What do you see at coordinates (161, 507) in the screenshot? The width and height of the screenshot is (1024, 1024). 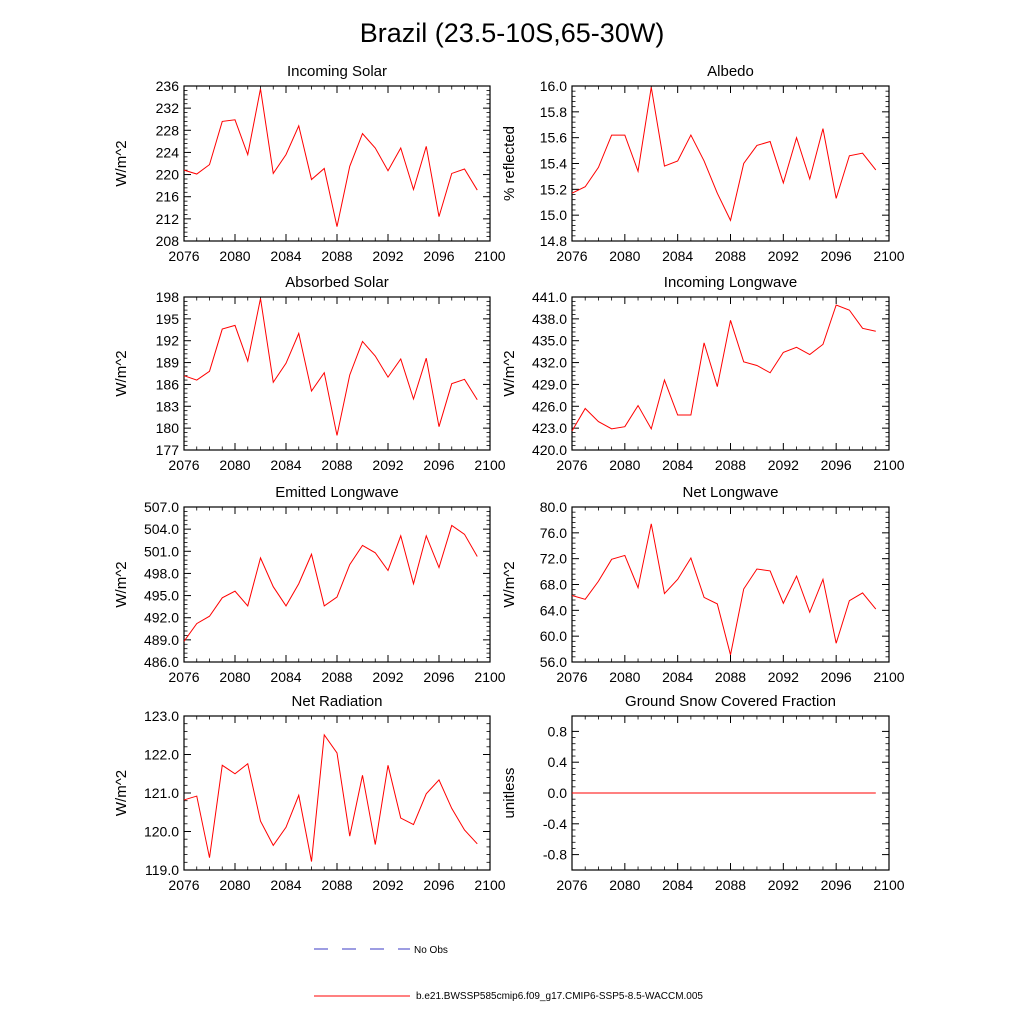 I see `y-tick-label: 507.0` at bounding box center [161, 507].